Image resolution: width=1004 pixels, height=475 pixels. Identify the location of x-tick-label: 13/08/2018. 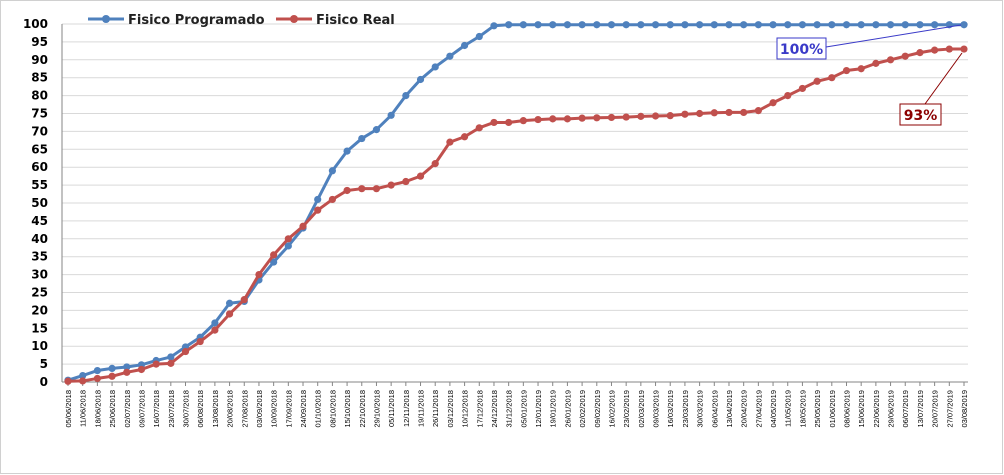
(215, 409).